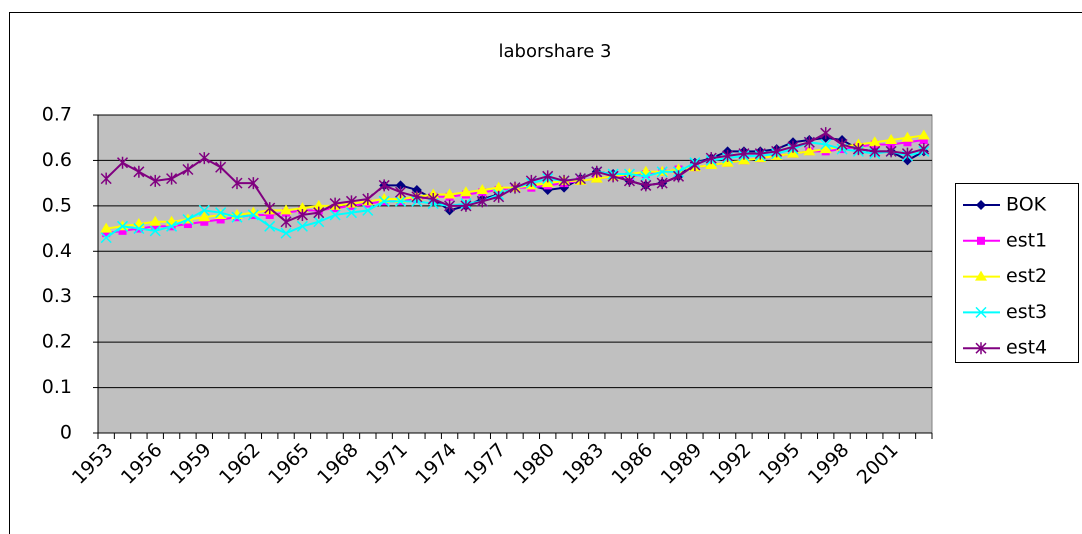 The width and height of the screenshot is (1082, 534). I want to click on legend-label: est1, so click(1026, 240).